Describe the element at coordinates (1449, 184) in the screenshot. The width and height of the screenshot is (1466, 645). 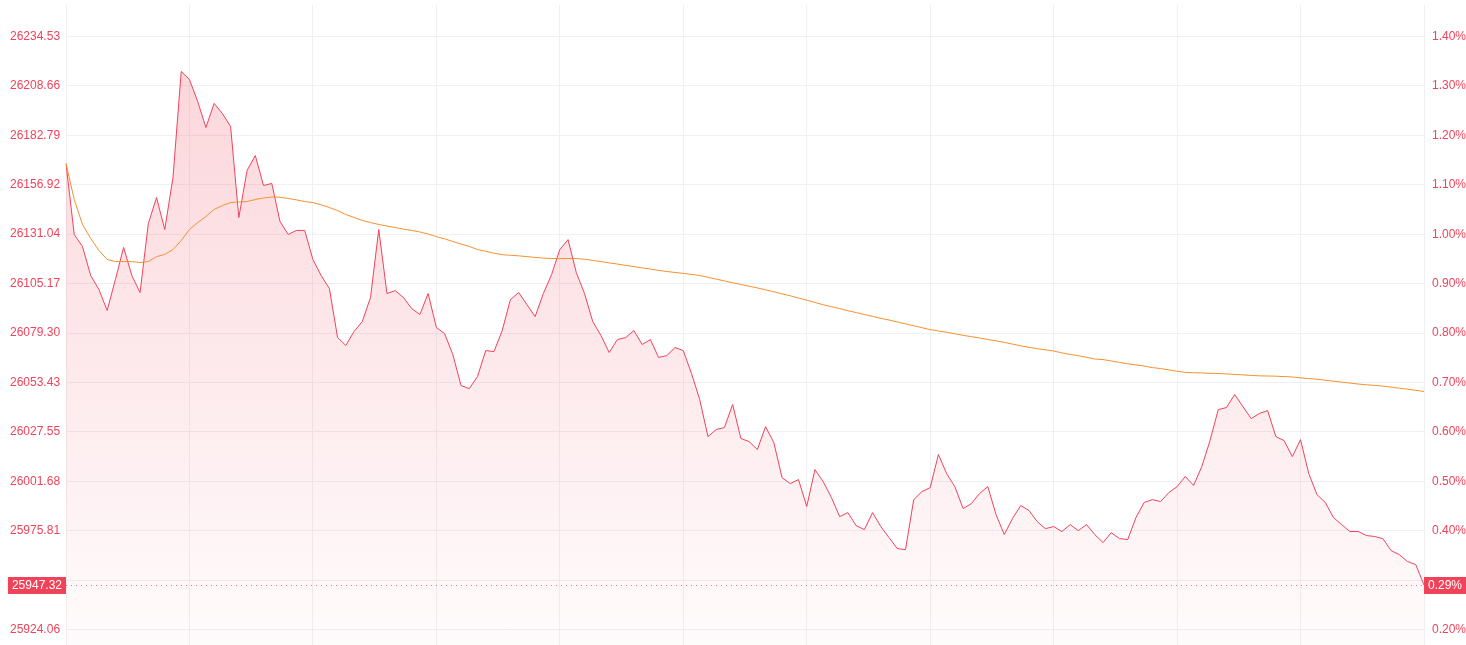
I see `y2-tick-label: 1.10%` at that location.